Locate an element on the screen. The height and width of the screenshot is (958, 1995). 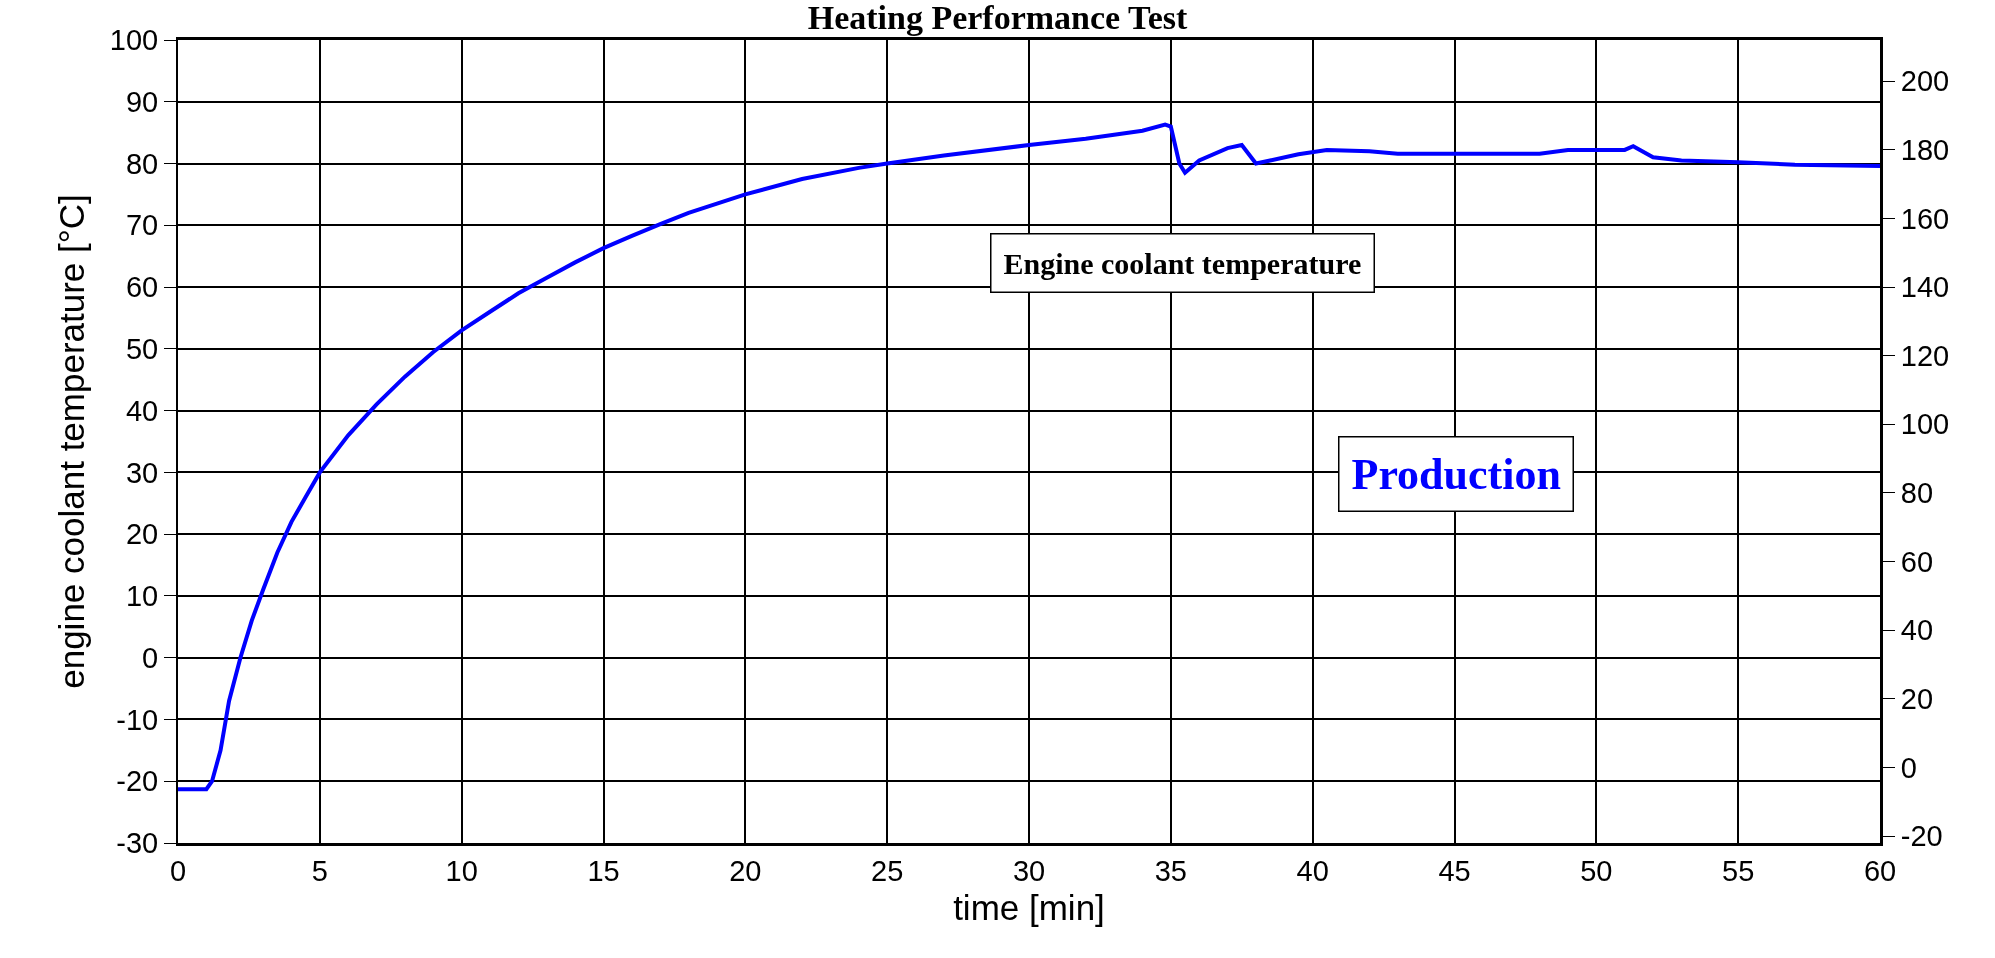
x-tick-label: 5 is located at coordinates (319, 870).